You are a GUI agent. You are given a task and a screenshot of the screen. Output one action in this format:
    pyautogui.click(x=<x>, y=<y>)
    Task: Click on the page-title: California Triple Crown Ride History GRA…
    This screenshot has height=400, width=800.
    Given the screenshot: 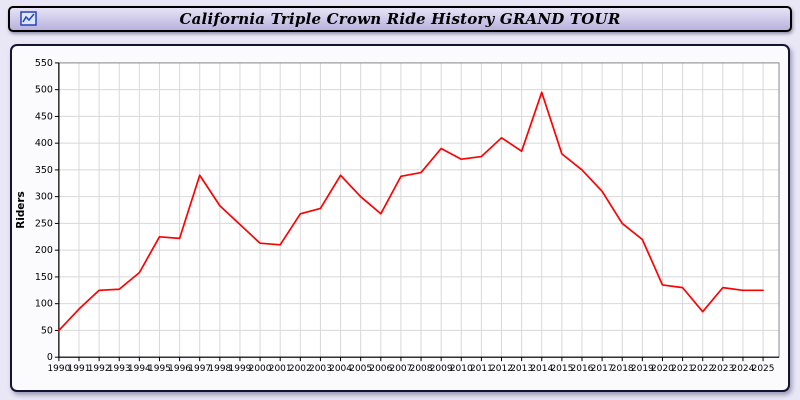 What is the action you would take?
    pyautogui.click(x=400, y=19)
    